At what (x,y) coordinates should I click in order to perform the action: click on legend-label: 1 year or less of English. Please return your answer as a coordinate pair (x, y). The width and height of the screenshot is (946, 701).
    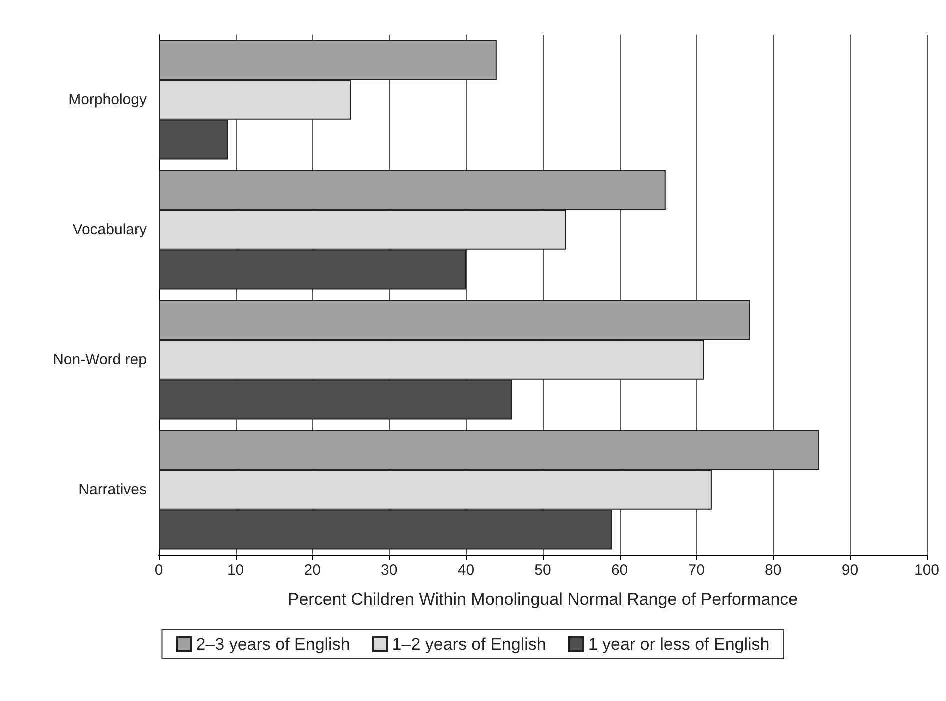
    Looking at the image, I should click on (679, 644).